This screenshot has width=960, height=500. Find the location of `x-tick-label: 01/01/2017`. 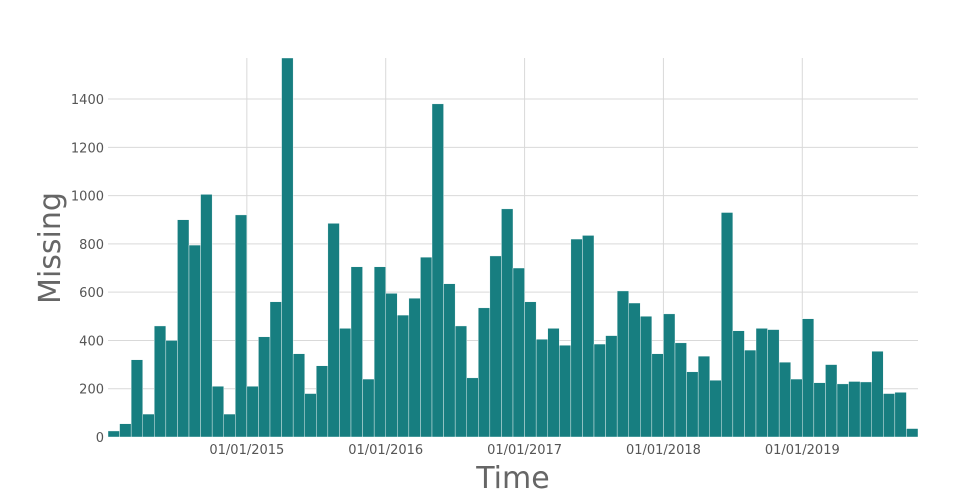

x-tick-label: 01/01/2017 is located at coordinates (524, 450).